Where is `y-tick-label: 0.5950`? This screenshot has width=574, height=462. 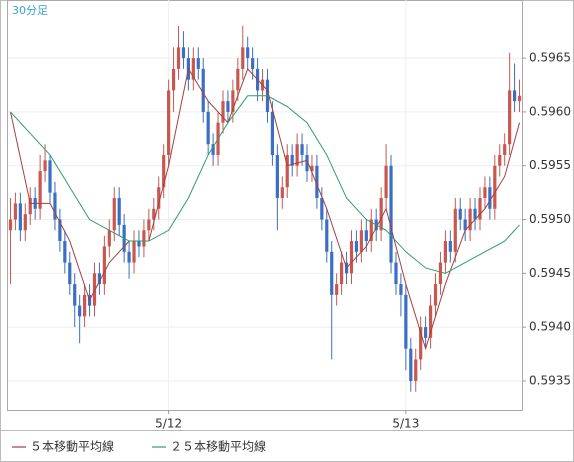
y-tick-label: 0.5950 is located at coordinates (550, 219).